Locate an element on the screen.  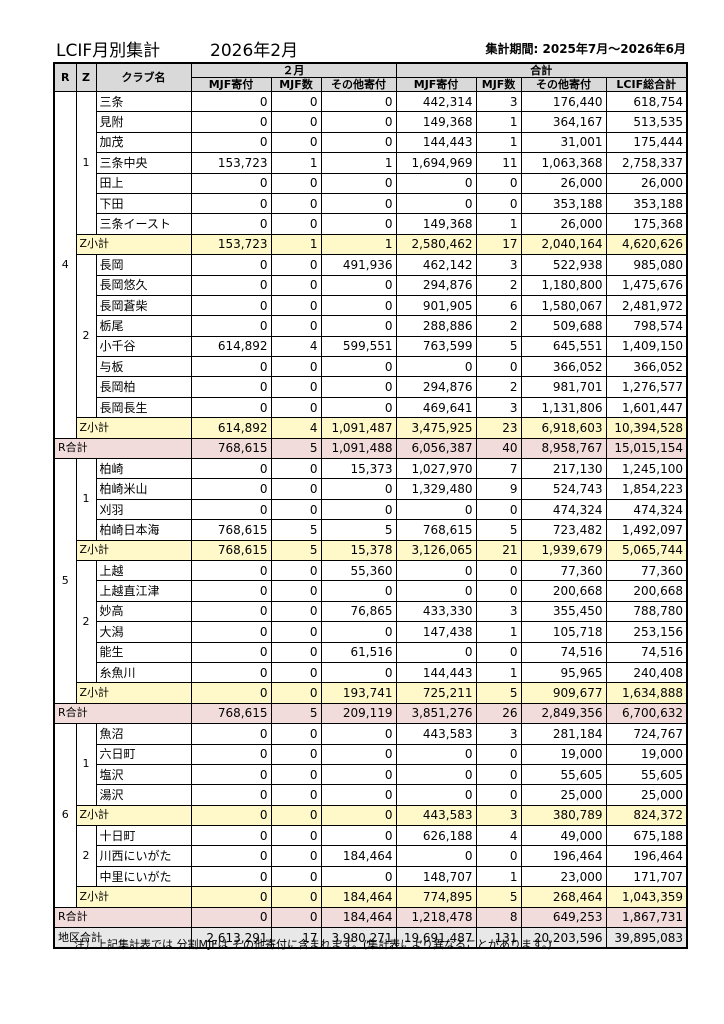
club-name: 糸魚川 is located at coordinates (143, 672).